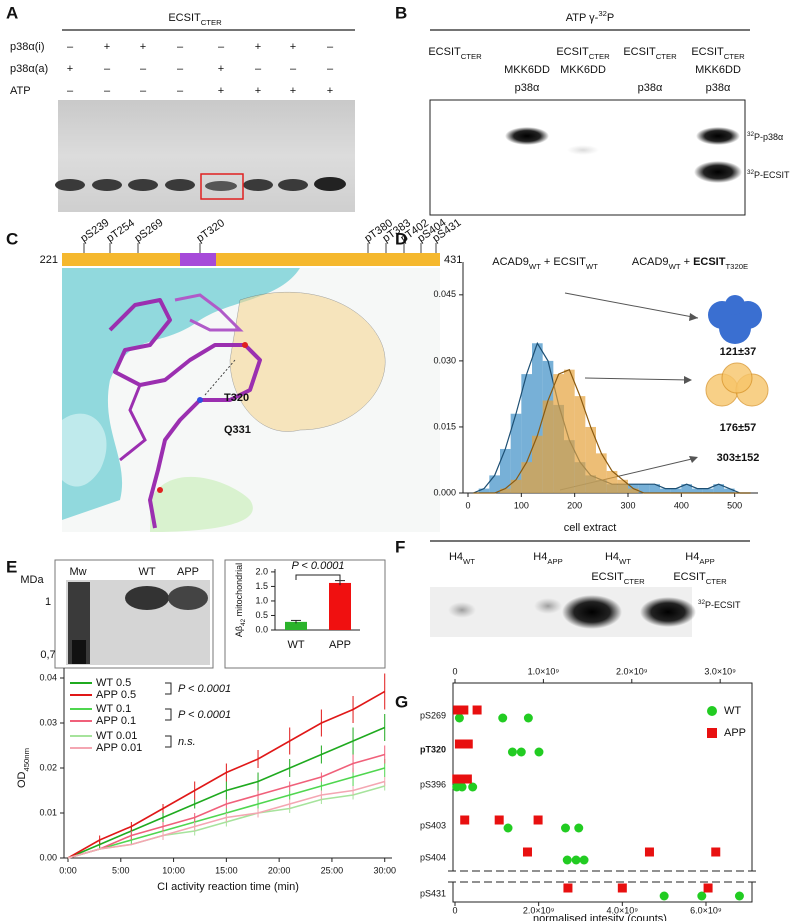 The width and height of the screenshot is (800, 921). What do you see at coordinates (462, 558) in the screenshot?
I see `lane-label: H4WT` at bounding box center [462, 558].